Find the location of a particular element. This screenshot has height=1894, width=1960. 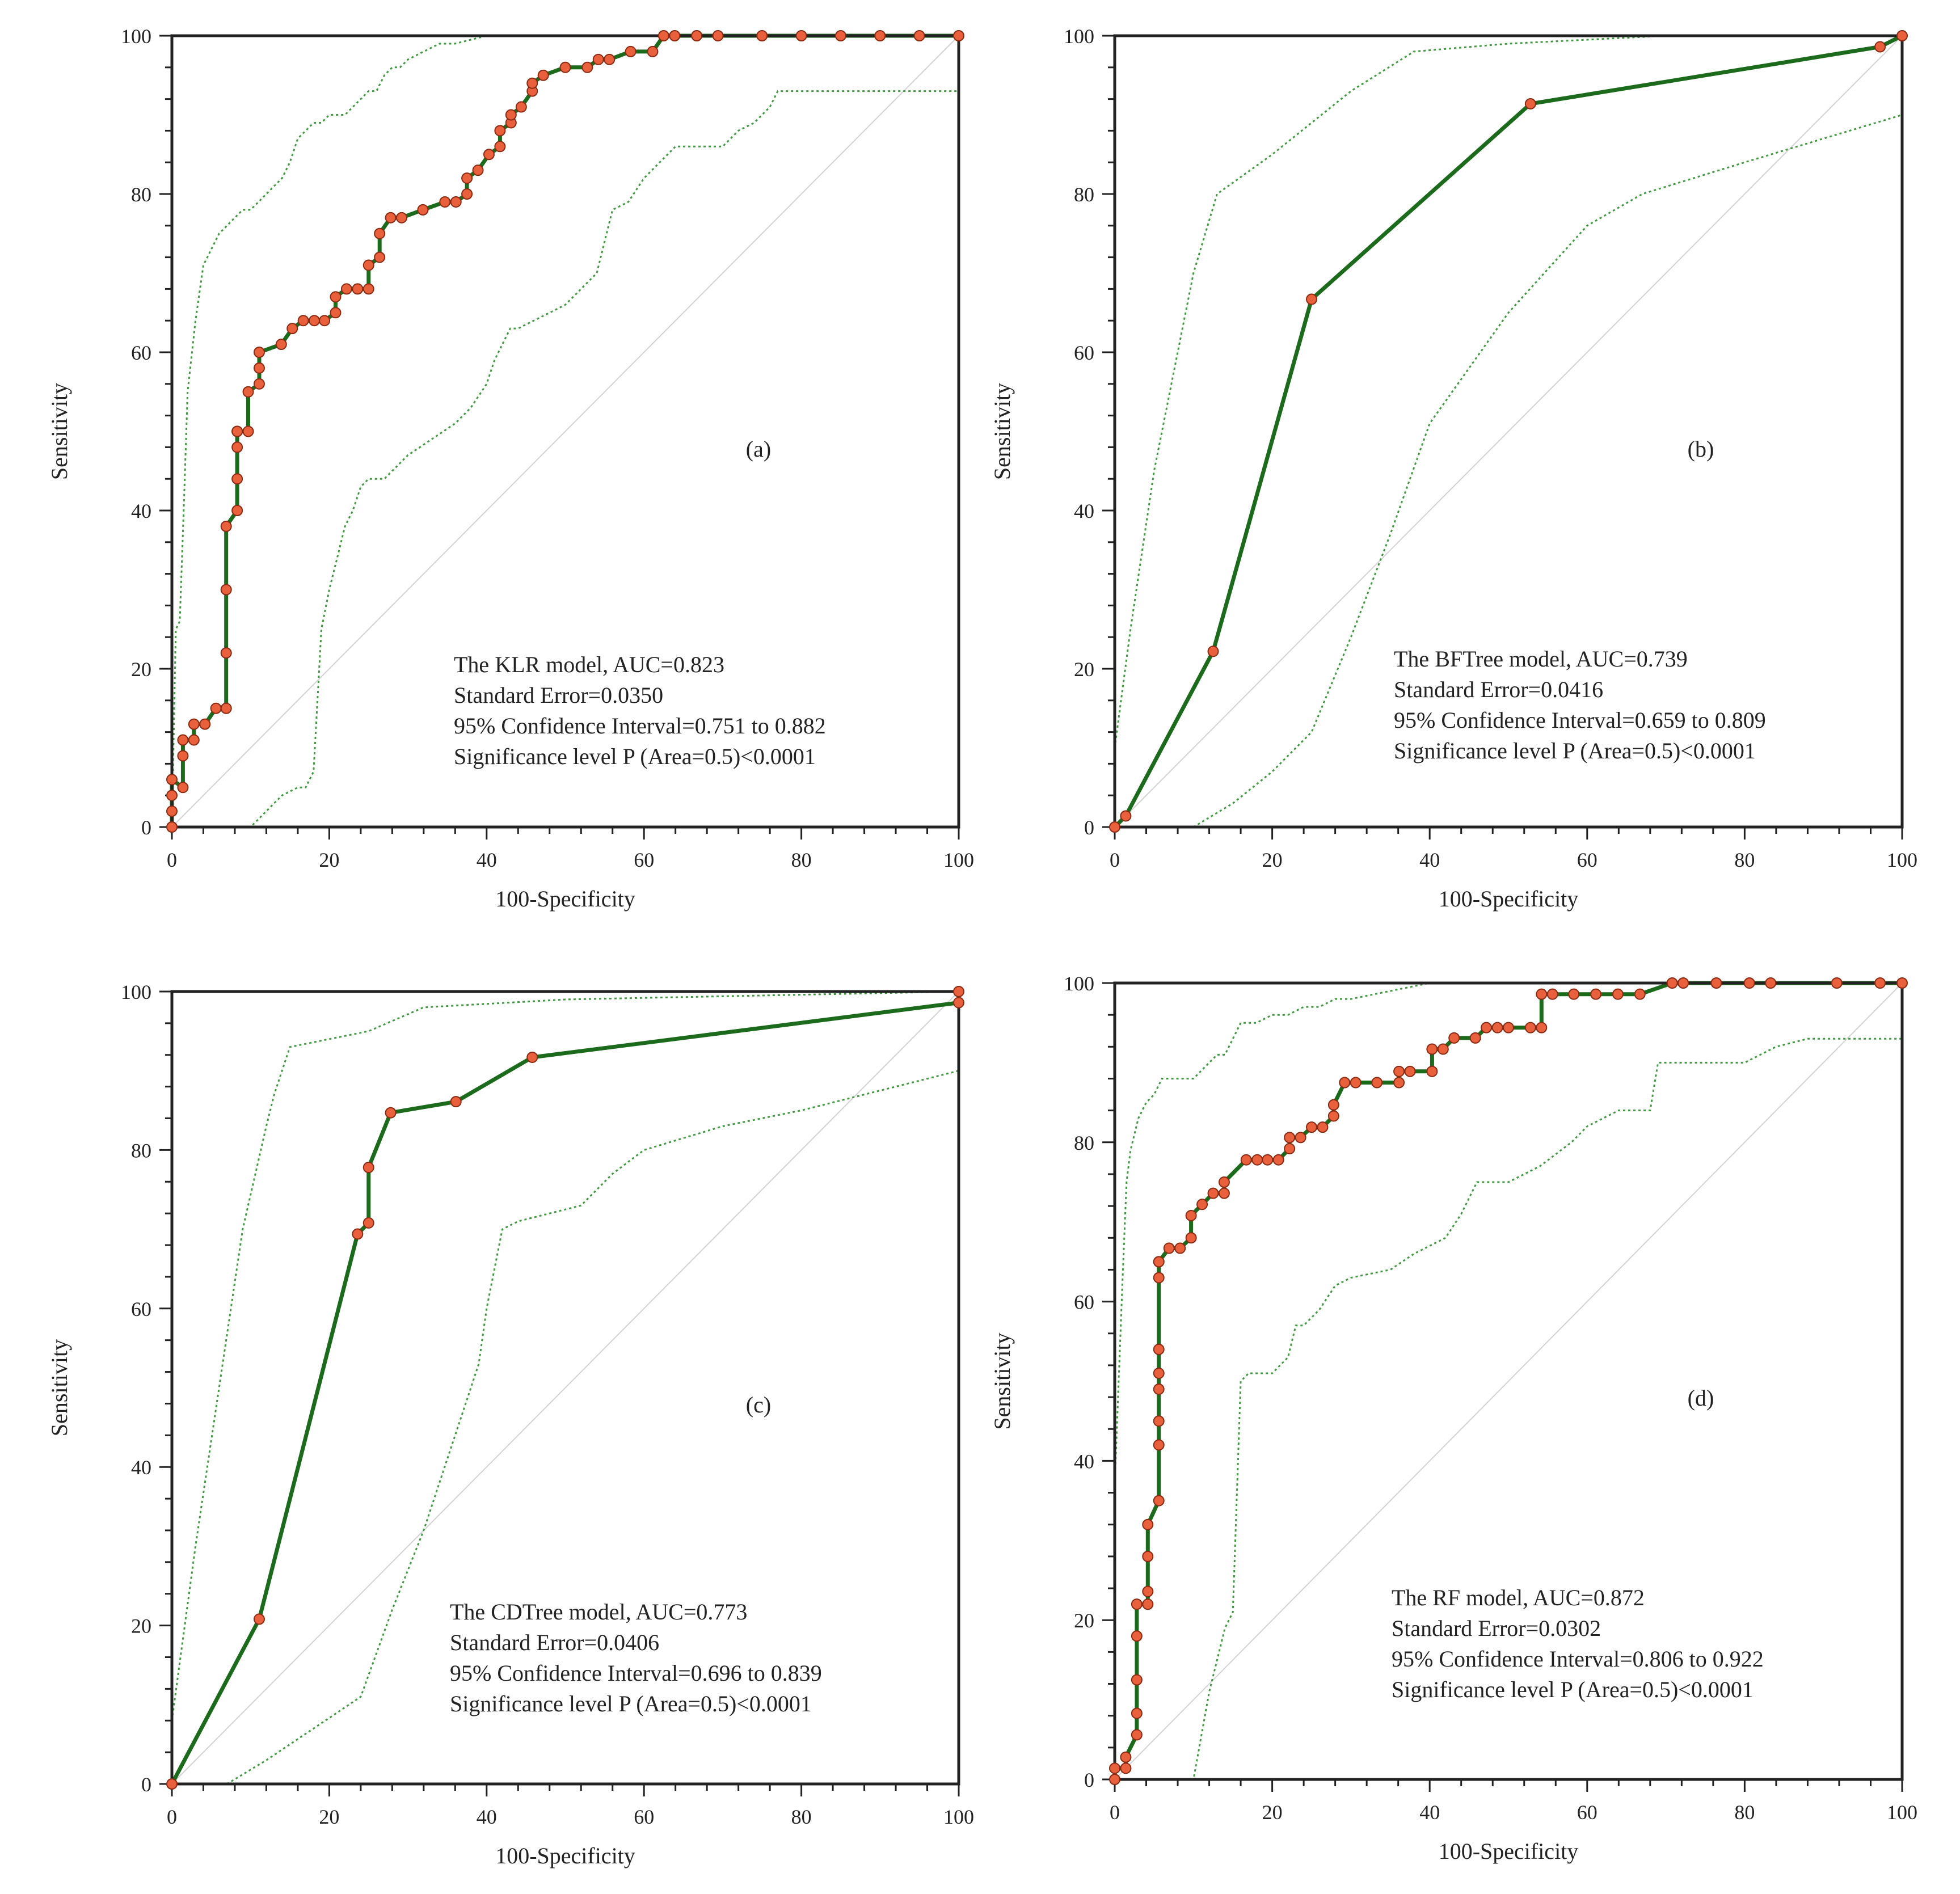

annotation-line: 95% Confidence Interval=0.806 to 0.922 is located at coordinates (1578, 1659).